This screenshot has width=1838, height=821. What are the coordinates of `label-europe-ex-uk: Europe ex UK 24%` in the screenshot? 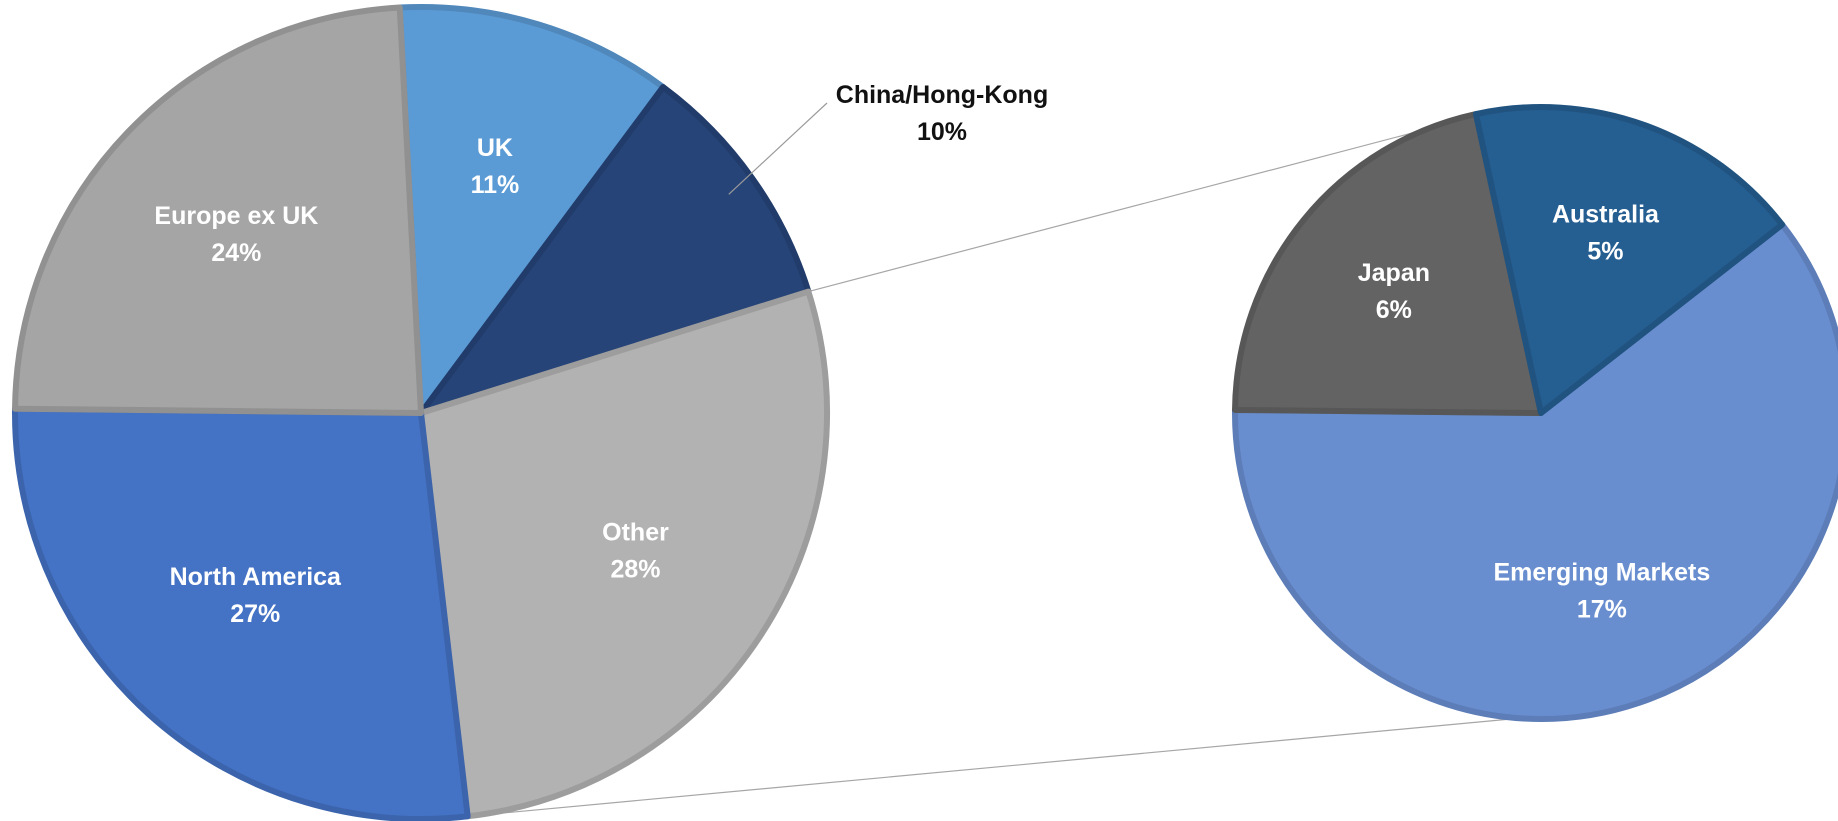 It's located at (236, 234).